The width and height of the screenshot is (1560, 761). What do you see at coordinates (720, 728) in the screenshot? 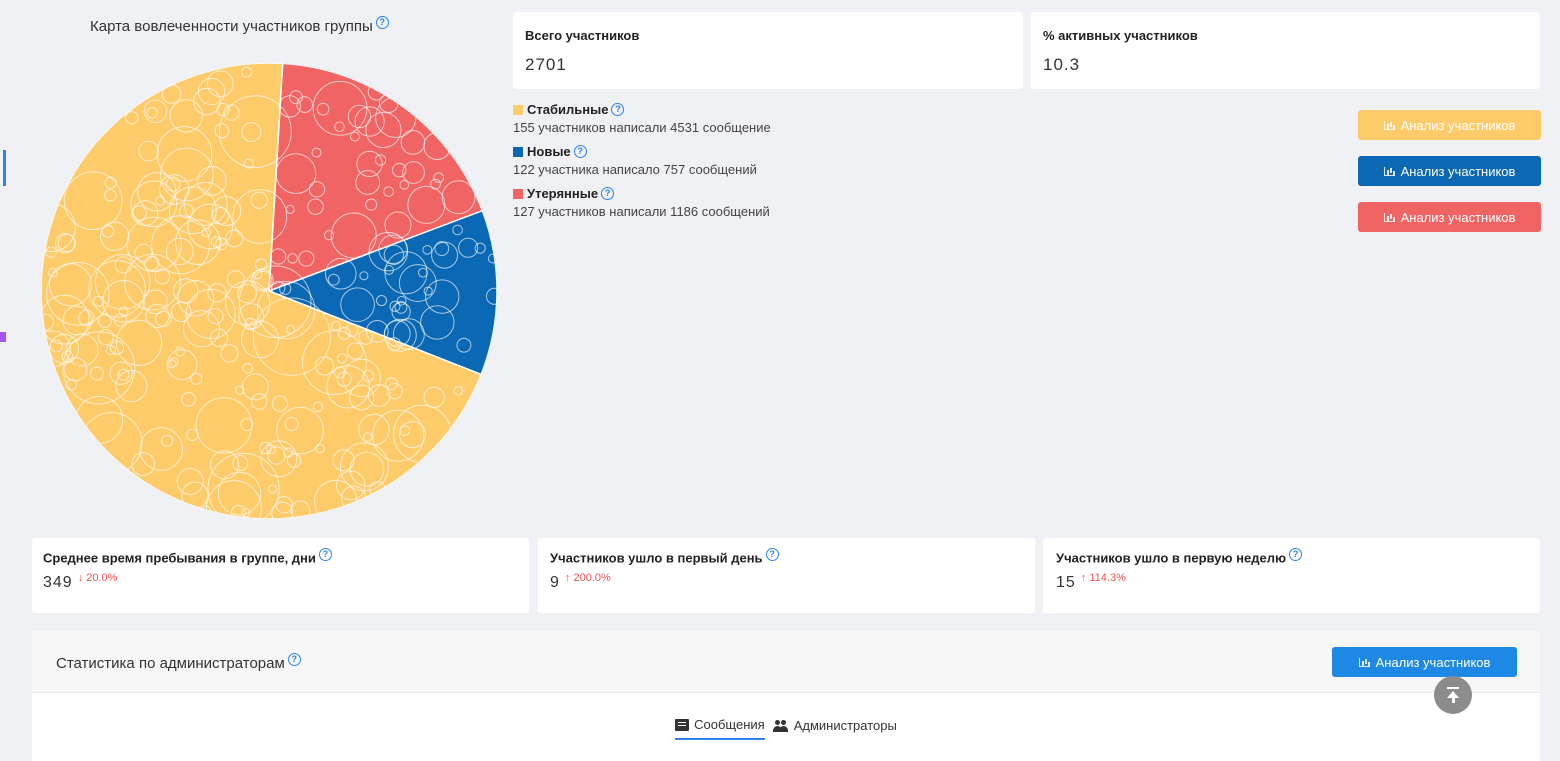
I see `tab-messages: Сообщения` at bounding box center [720, 728].